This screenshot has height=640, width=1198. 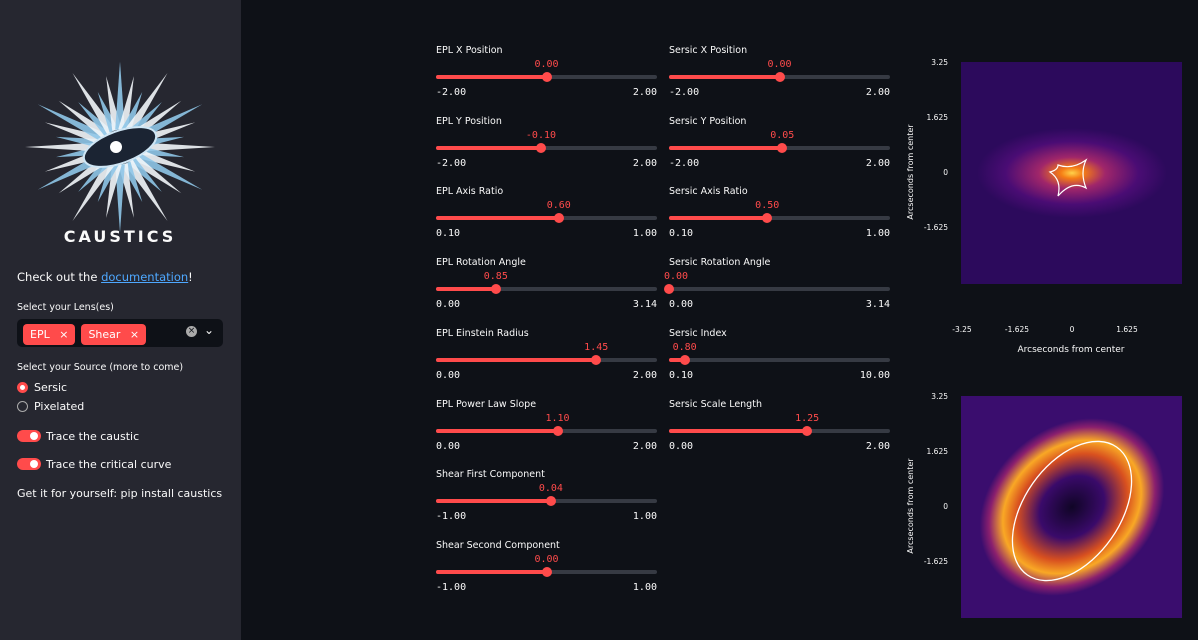 I want to click on slider-value: 0.60, so click(x=558, y=206).